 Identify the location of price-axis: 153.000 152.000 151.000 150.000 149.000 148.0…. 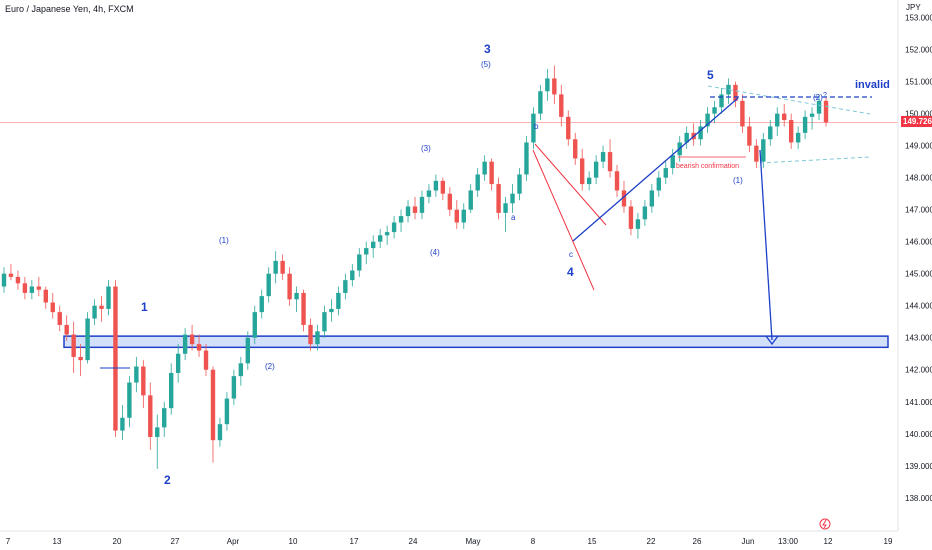
(918, 258).